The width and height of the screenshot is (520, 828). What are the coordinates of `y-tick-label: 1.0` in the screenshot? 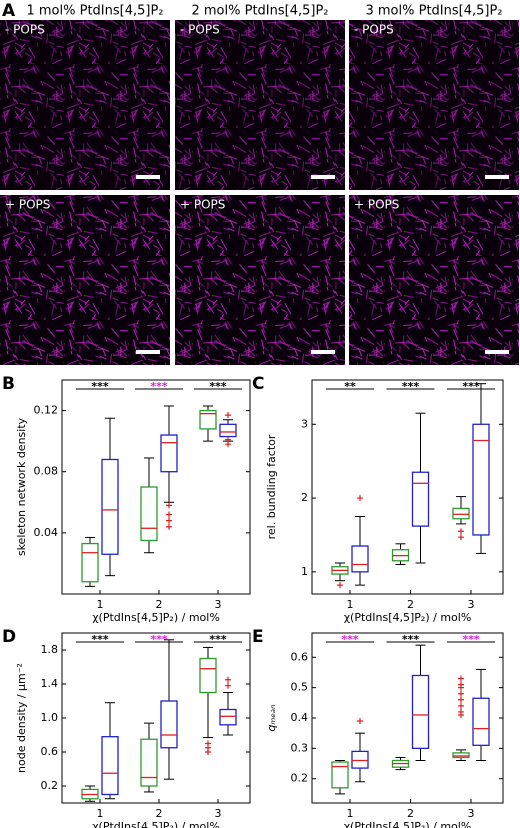 It's located at (50, 717).